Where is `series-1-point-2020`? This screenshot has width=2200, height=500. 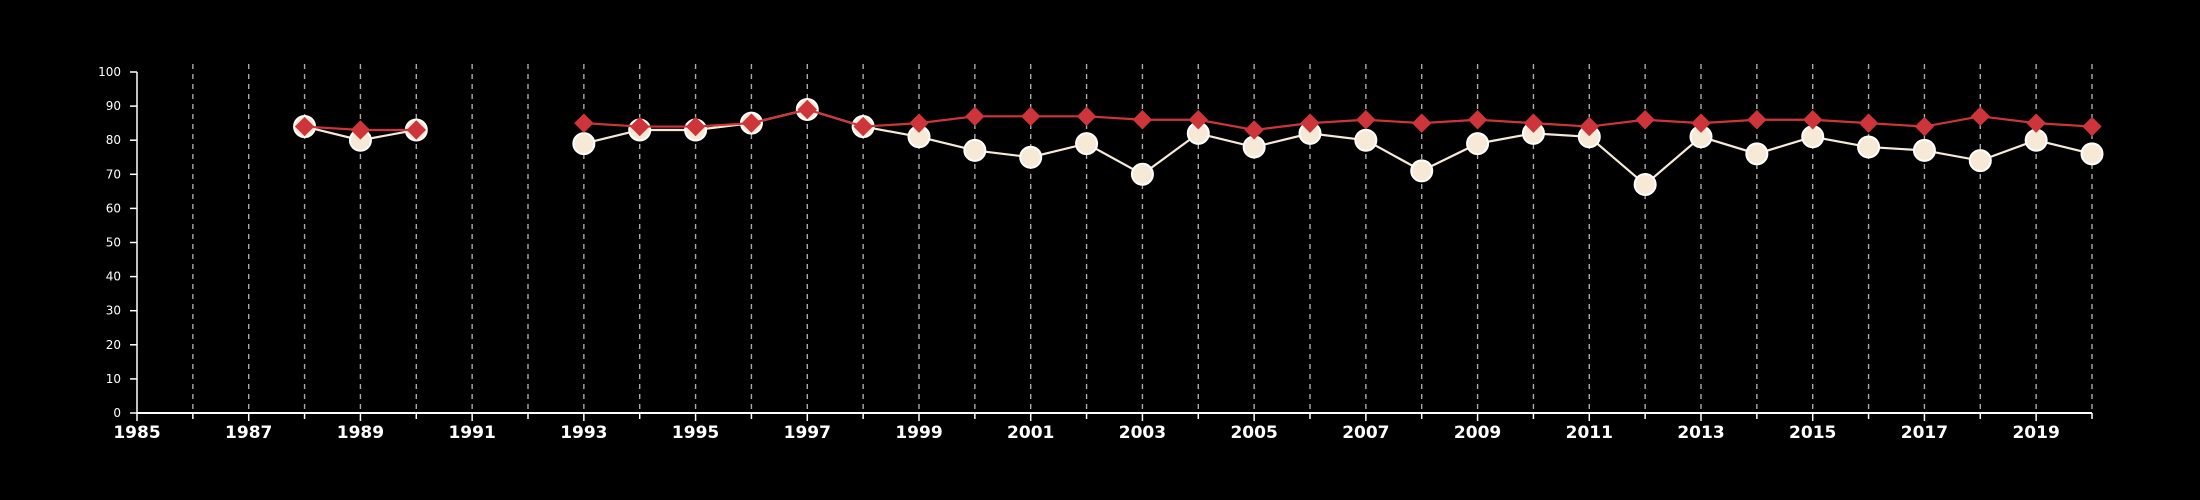
series-1-point-2020 is located at coordinates (2092, 154).